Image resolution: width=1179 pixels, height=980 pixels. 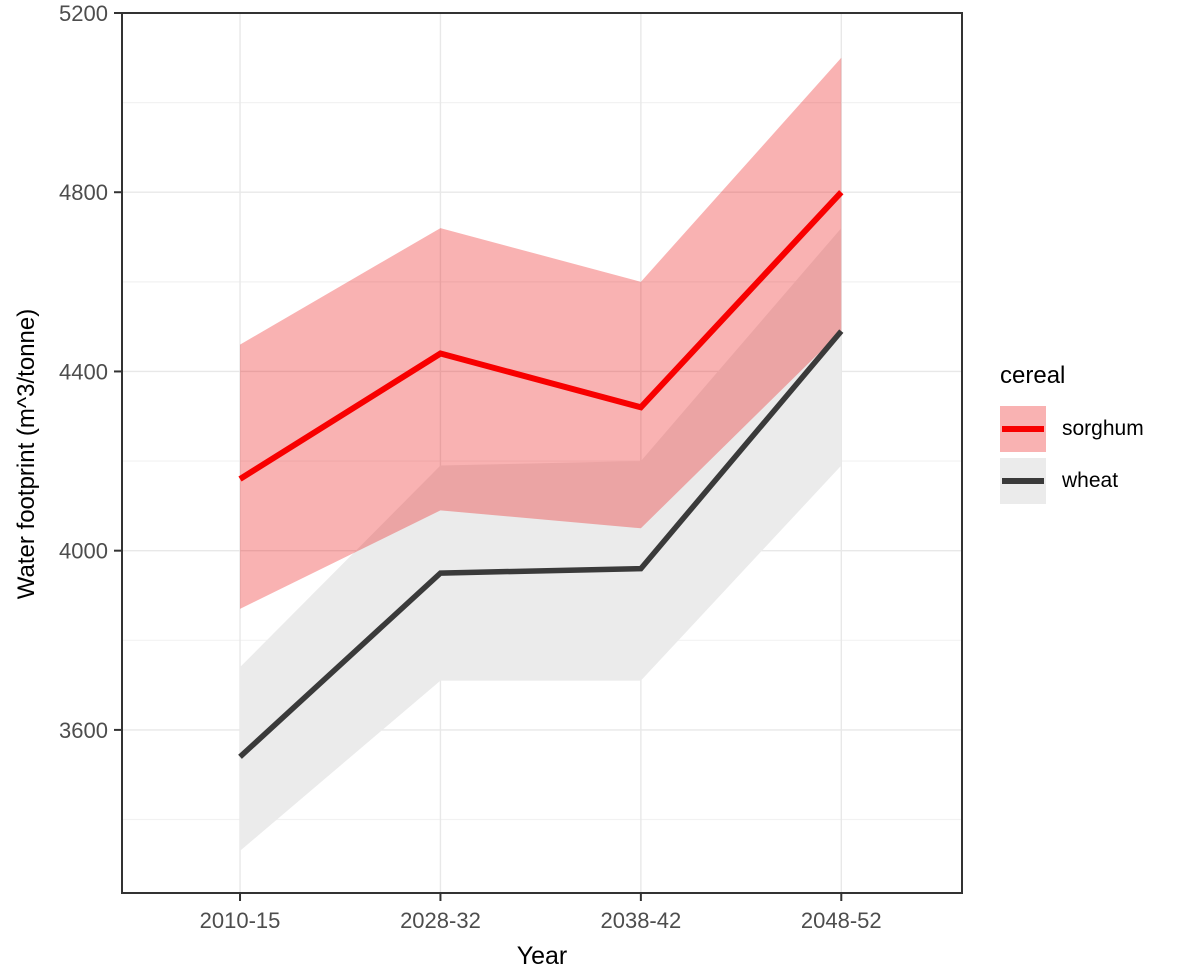 I want to click on legend-label-sorghum: sorghum, so click(x=1103, y=428).